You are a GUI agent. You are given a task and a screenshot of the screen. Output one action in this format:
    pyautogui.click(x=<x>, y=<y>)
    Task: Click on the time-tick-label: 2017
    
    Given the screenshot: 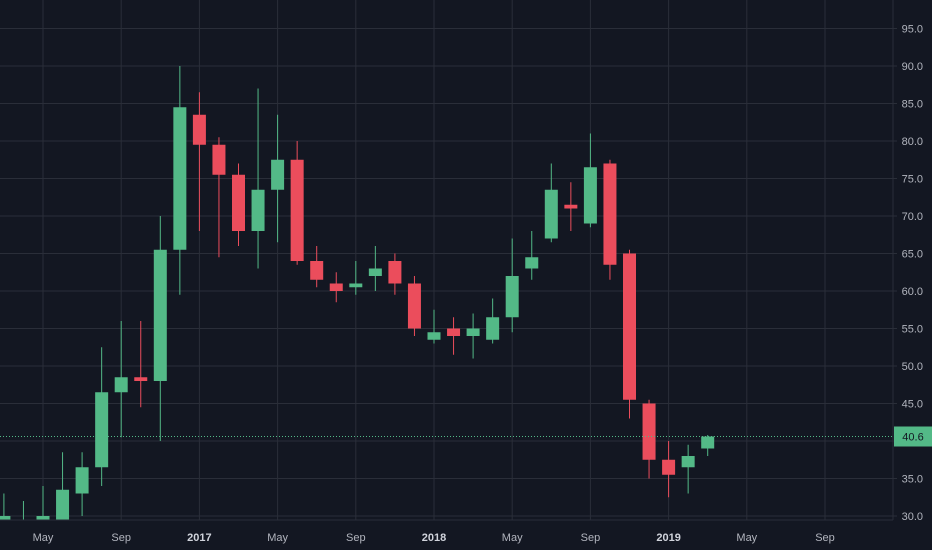 What is the action you would take?
    pyautogui.click(x=199, y=538)
    